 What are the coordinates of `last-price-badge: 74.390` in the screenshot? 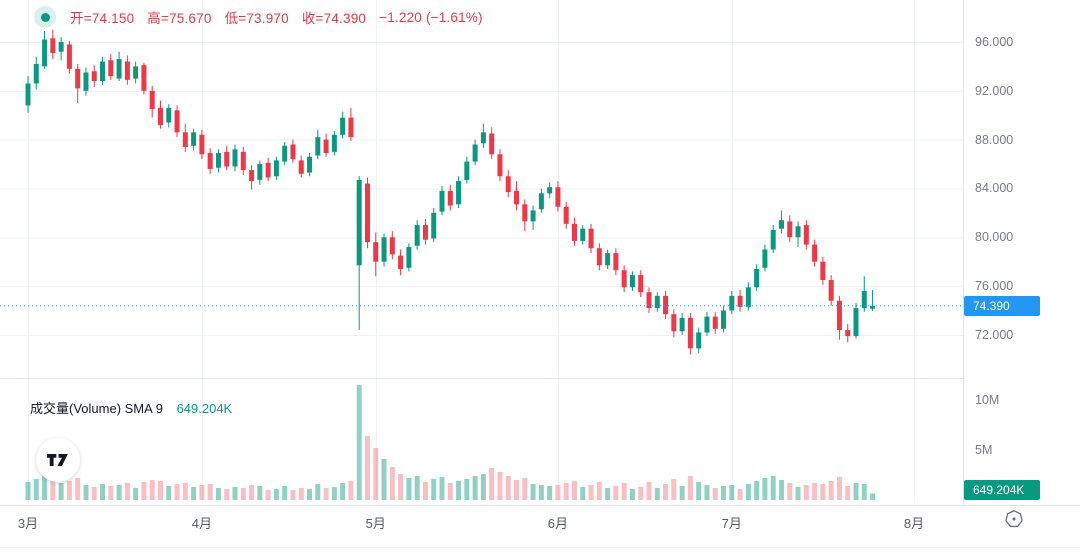 It's located at (1002, 305).